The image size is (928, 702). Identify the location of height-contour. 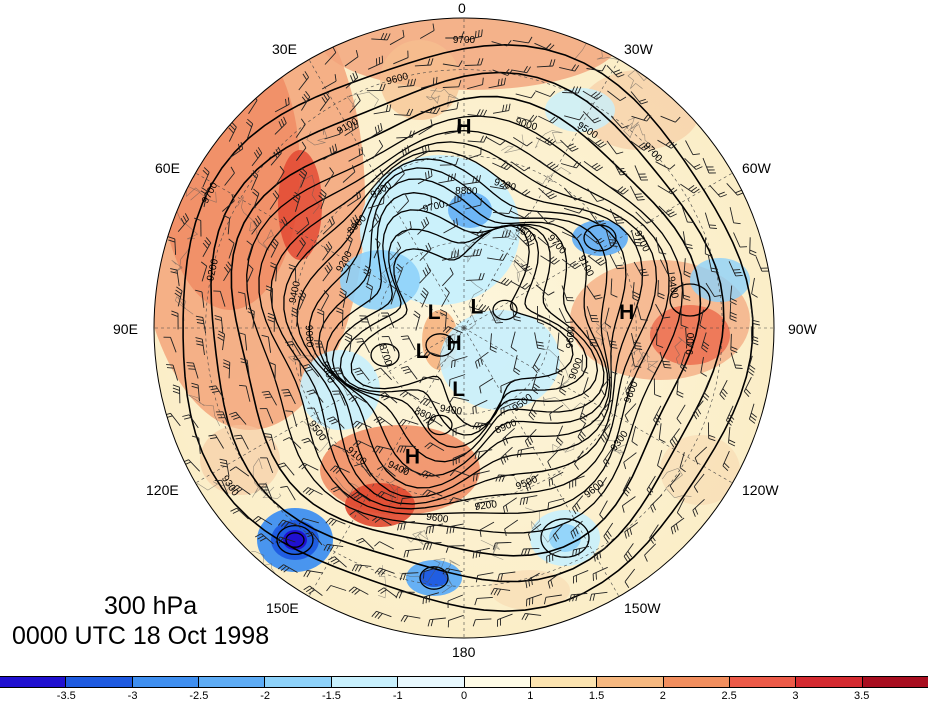
(463, 327).